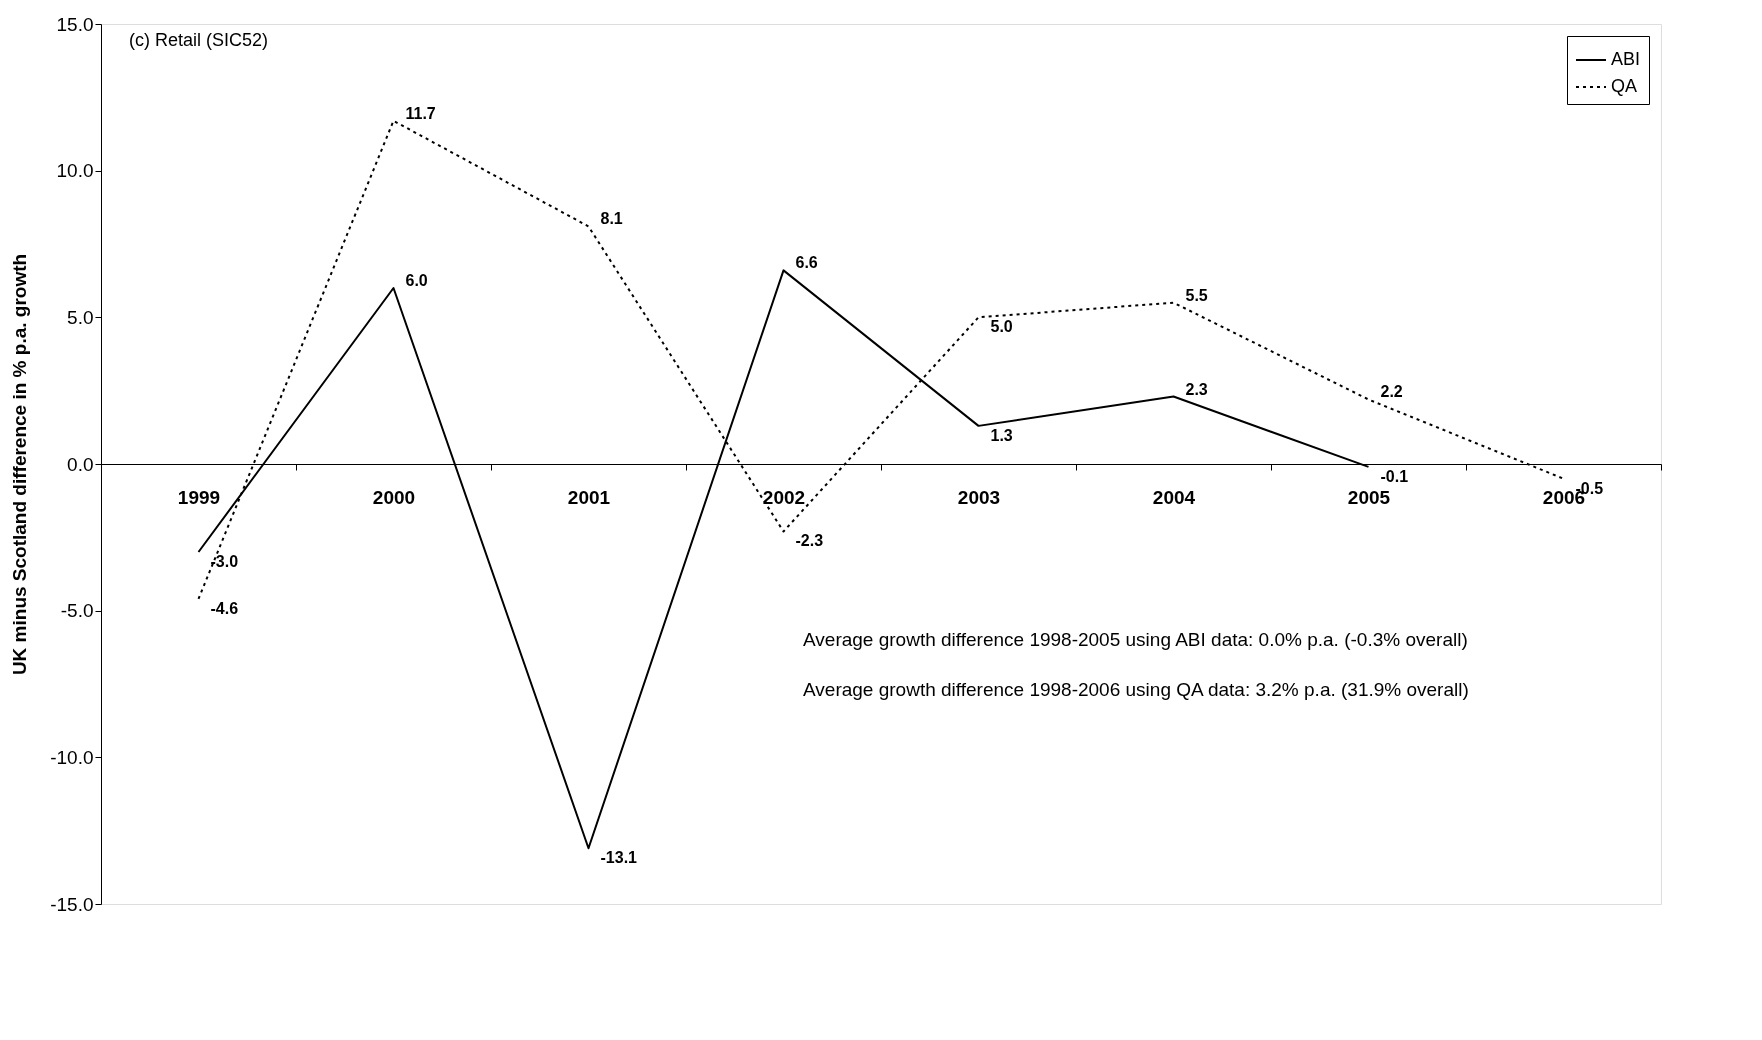 The image size is (1762, 1040). I want to click on annotation: Average growth difference 1998-2006 using QA data: 3.2% p.a. (31.9% overall), so click(1136, 689).